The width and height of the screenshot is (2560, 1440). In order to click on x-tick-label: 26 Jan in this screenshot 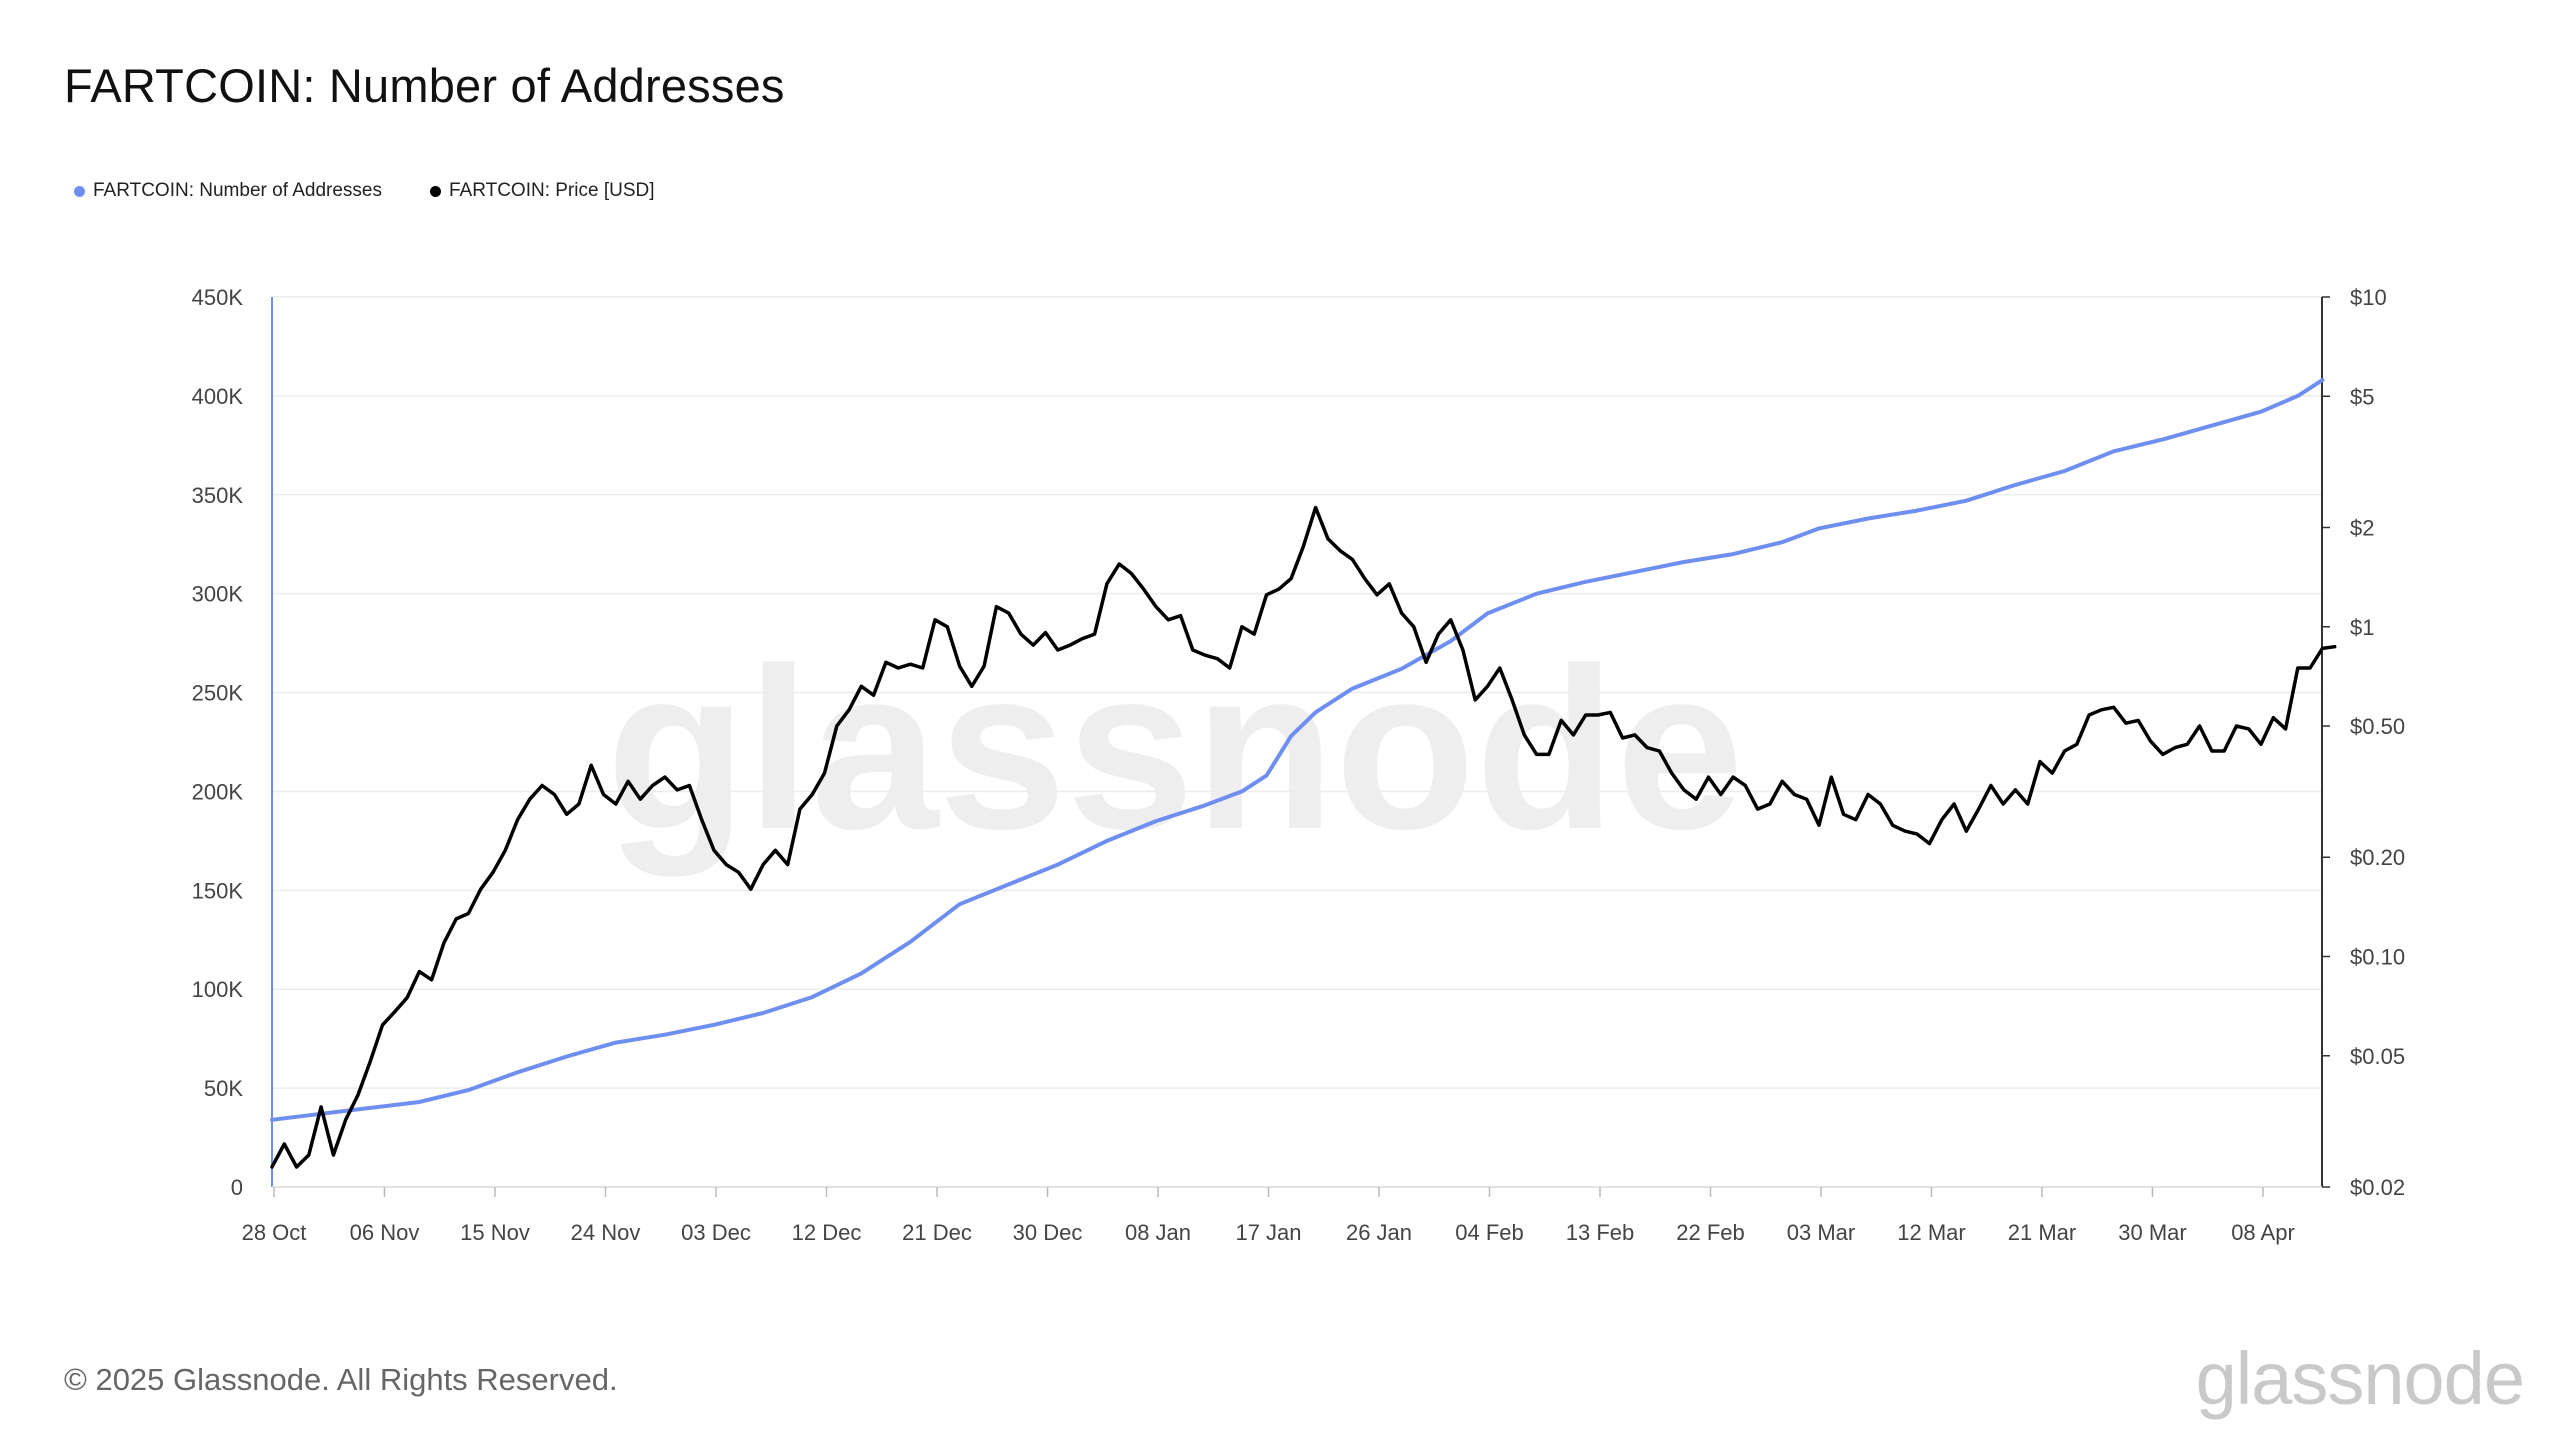, I will do `click(1379, 1232)`.